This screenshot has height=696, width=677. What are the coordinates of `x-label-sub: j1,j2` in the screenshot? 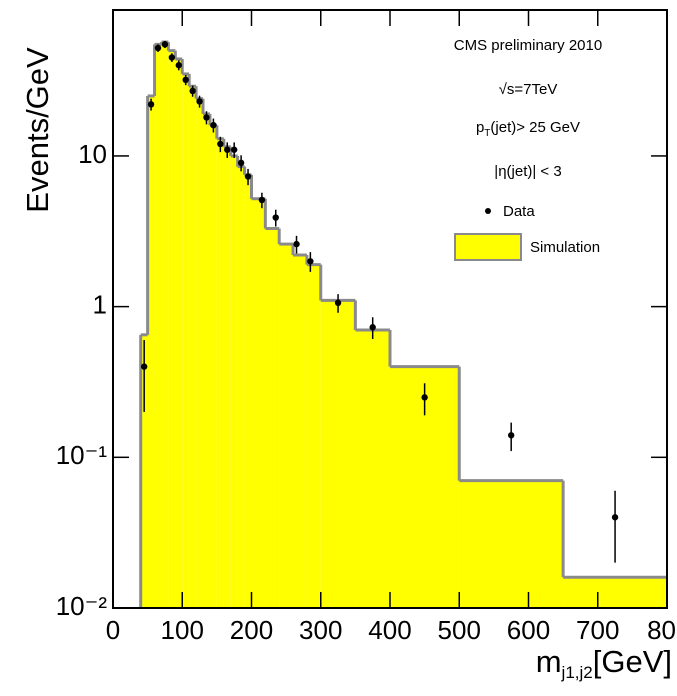 It's located at (577, 672).